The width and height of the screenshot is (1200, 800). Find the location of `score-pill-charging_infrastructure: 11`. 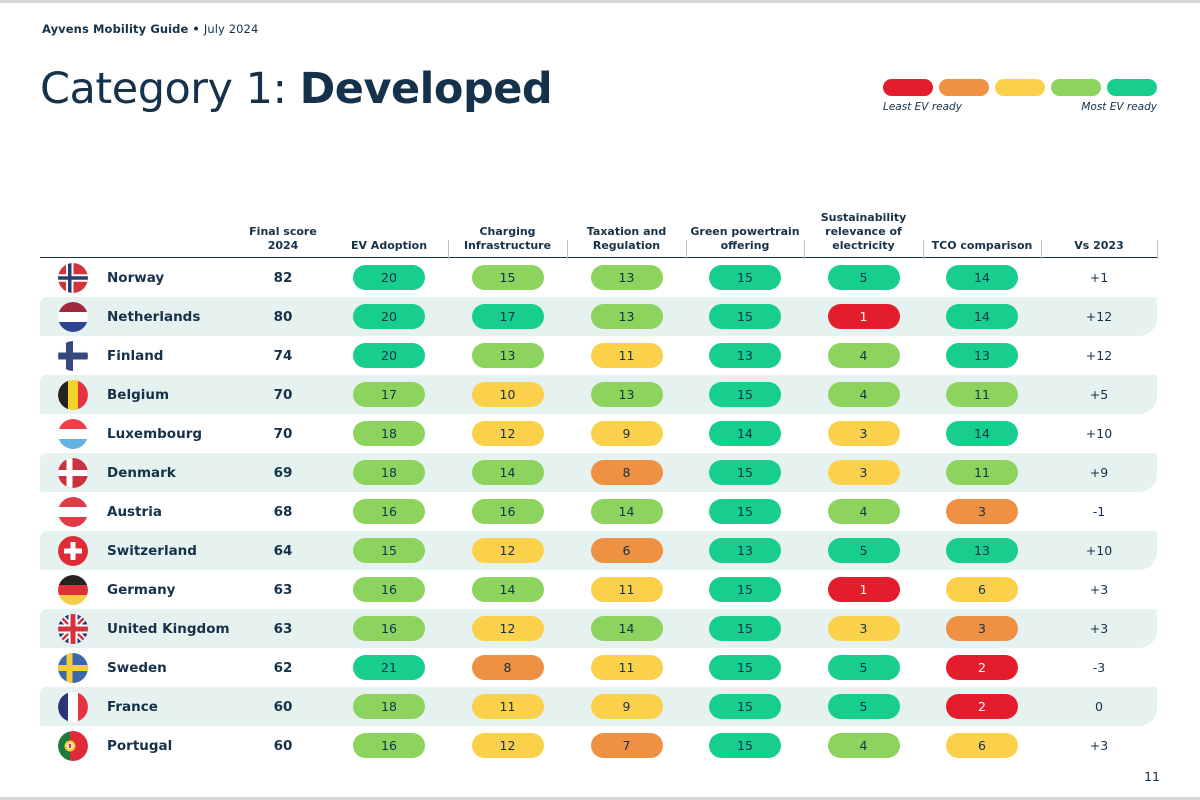

score-pill-charging_infrastructure: 11 is located at coordinates (507, 706).